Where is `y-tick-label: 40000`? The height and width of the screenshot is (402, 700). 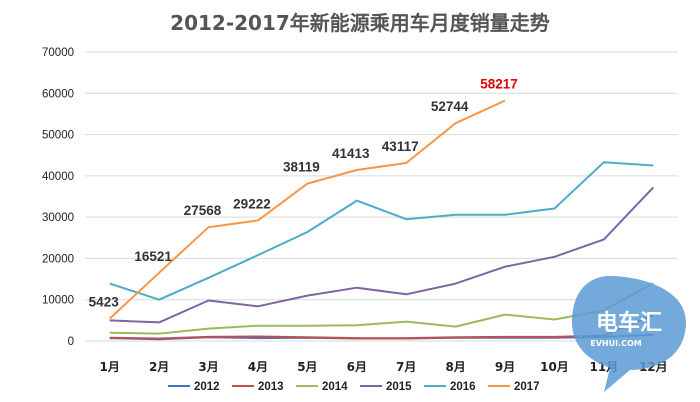
y-tick-label: 40000 is located at coordinates (58, 177).